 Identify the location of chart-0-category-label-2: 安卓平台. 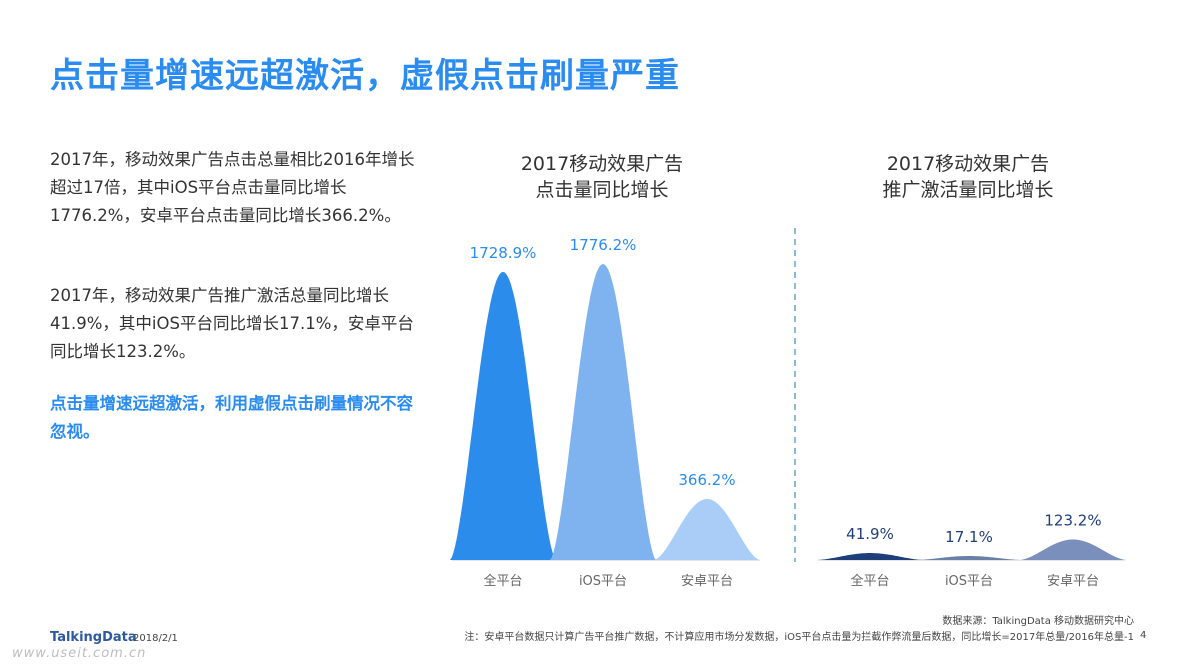
(707, 581).